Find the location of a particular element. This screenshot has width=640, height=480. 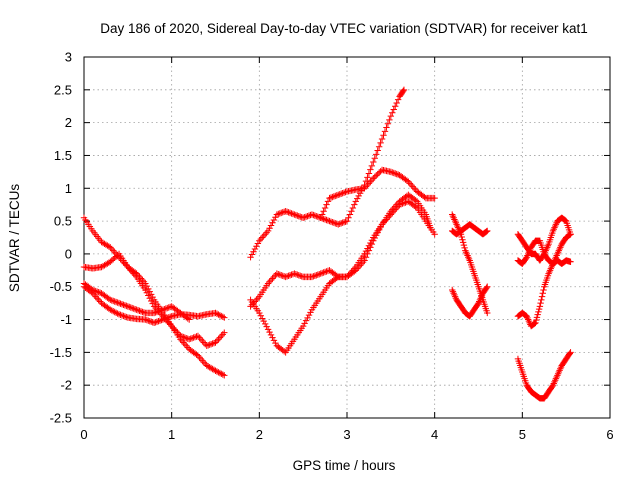

y-tick-label: -0.5 is located at coordinates (61, 286).